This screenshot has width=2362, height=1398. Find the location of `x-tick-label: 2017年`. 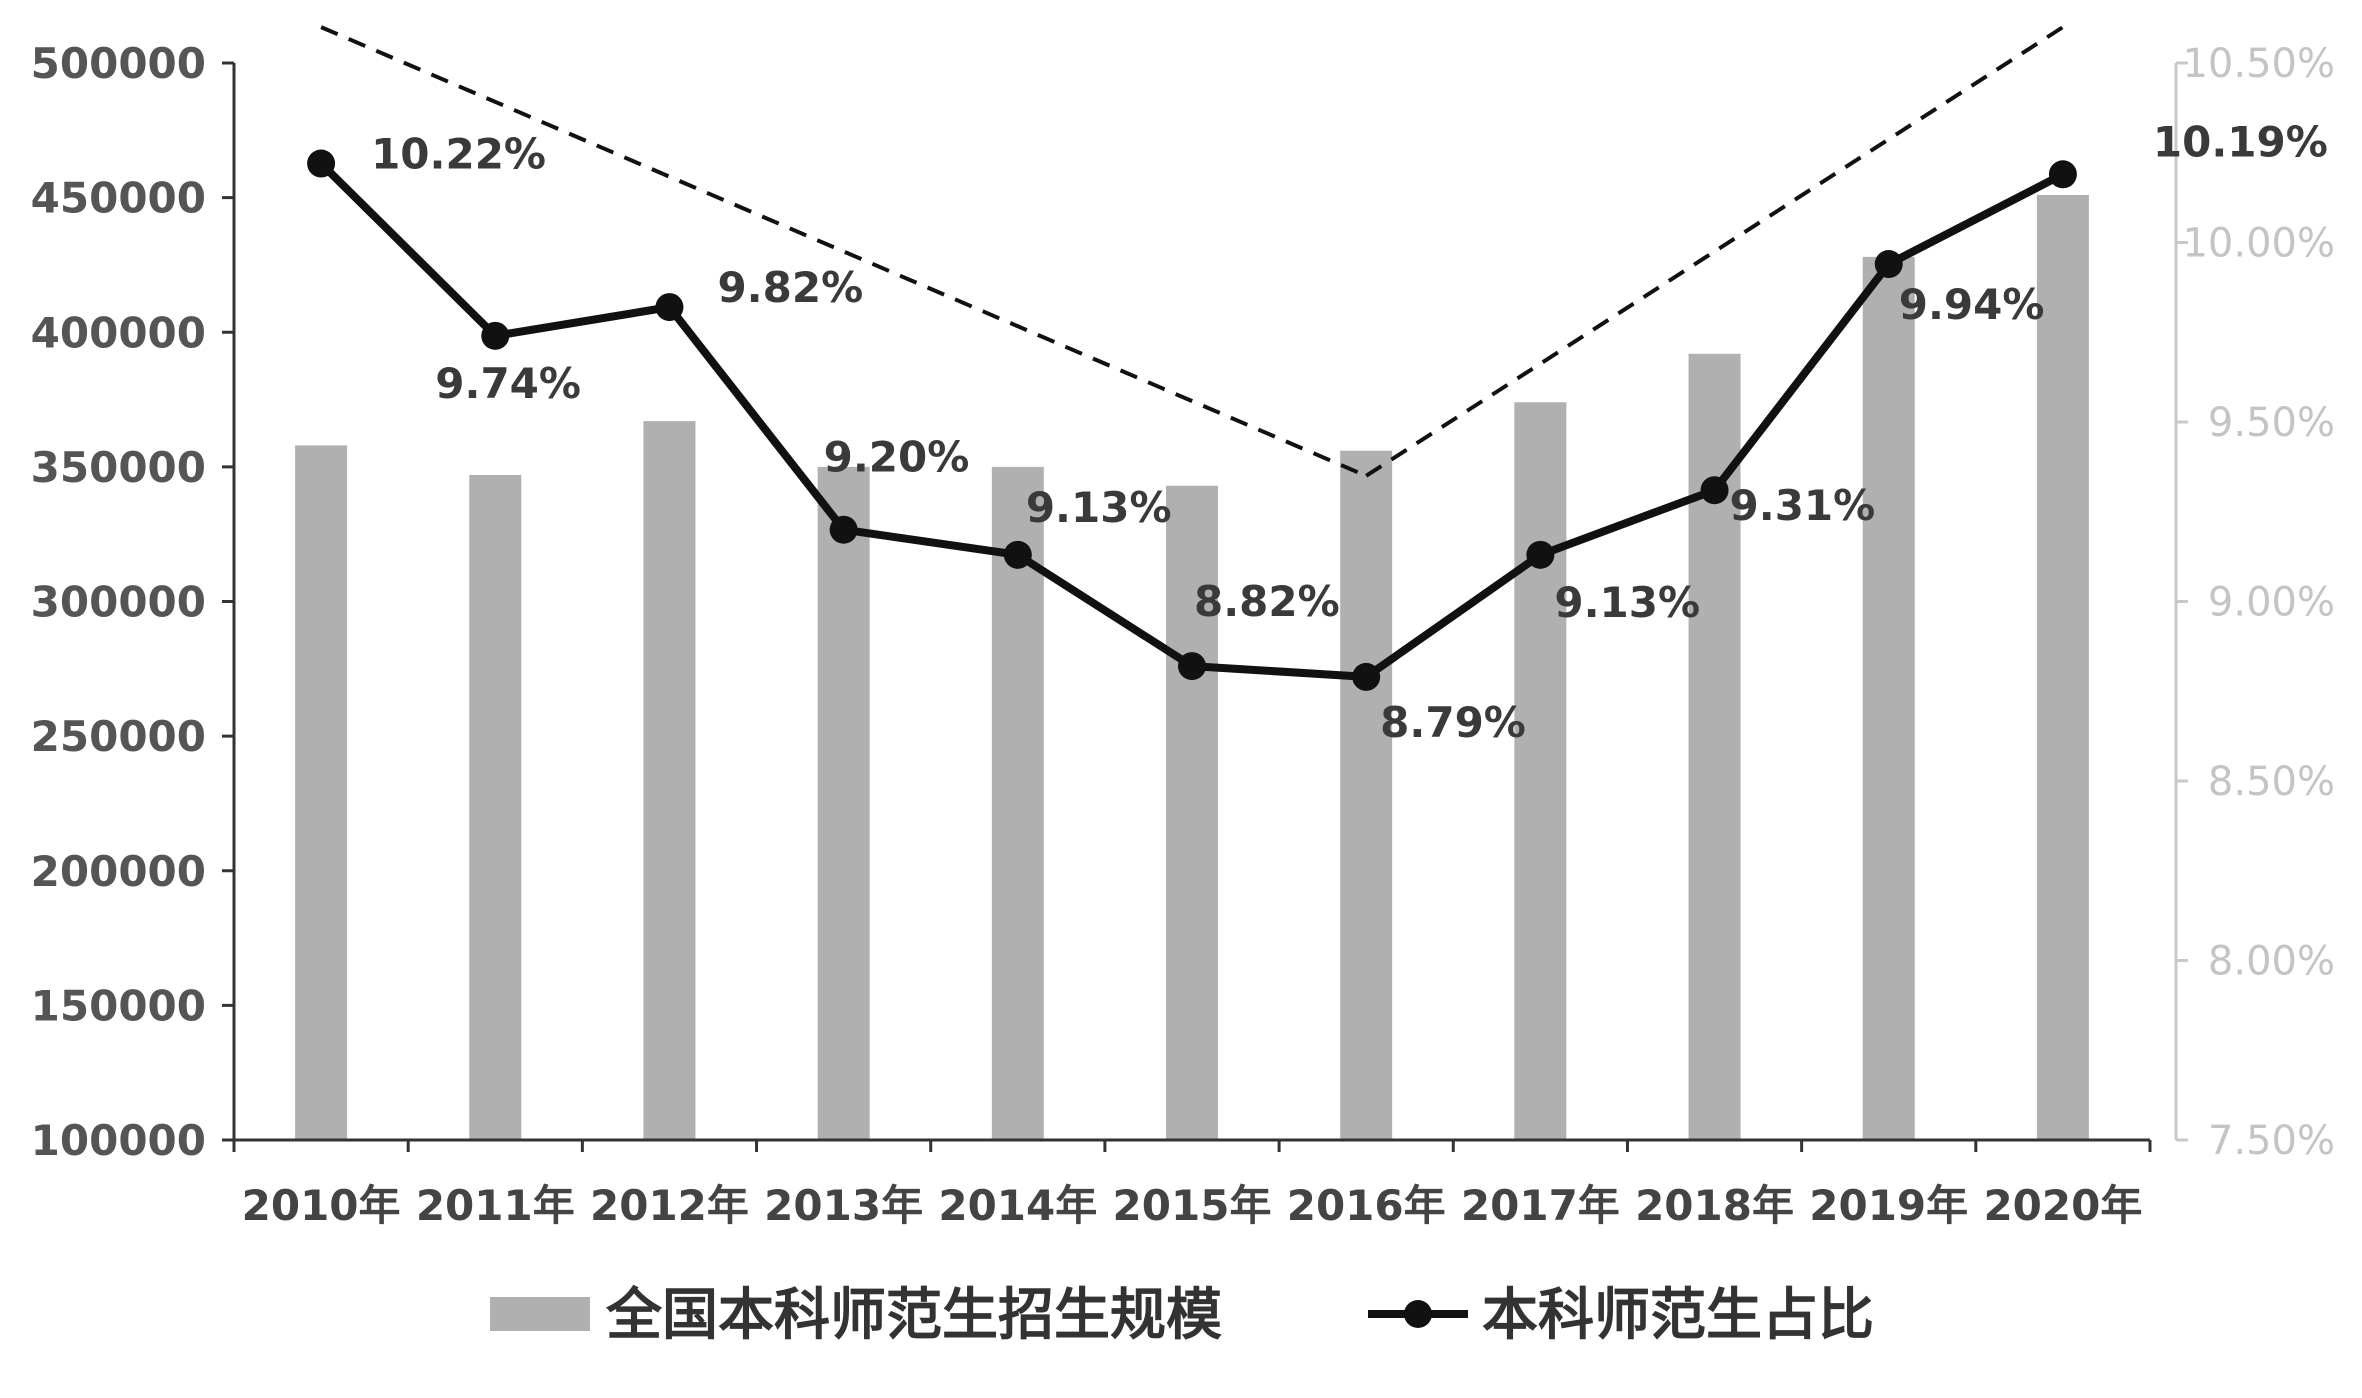

x-tick-label: 2017年 is located at coordinates (1540, 1205).